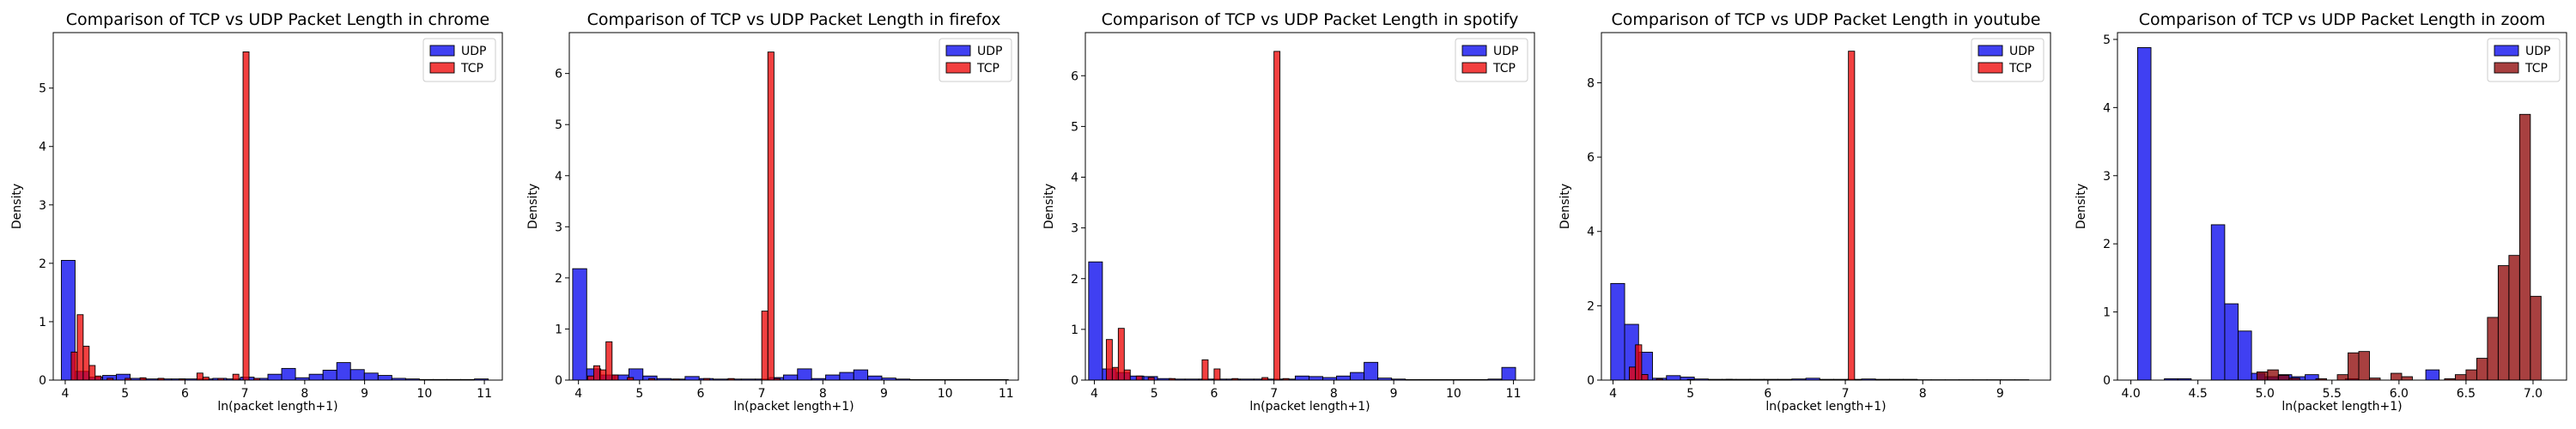  Describe the element at coordinates (2332, 394) in the screenshot. I see `x-tick-label: 5.5` at that location.